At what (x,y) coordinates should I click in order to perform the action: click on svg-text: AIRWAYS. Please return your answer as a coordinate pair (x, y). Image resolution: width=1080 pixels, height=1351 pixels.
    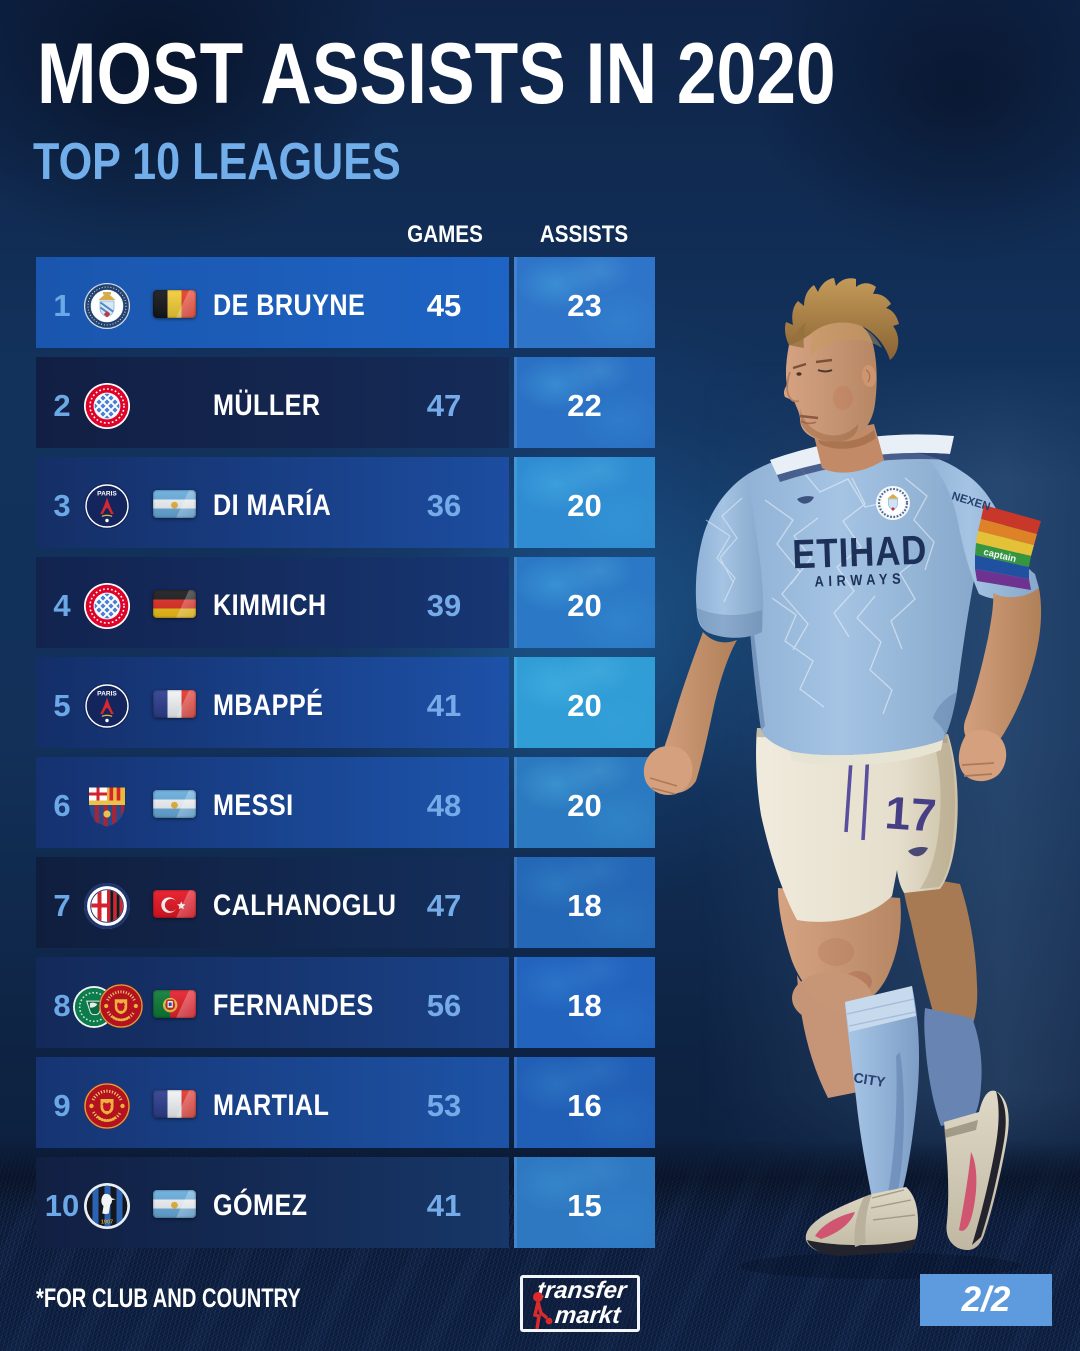
    Looking at the image, I should click on (859, 579).